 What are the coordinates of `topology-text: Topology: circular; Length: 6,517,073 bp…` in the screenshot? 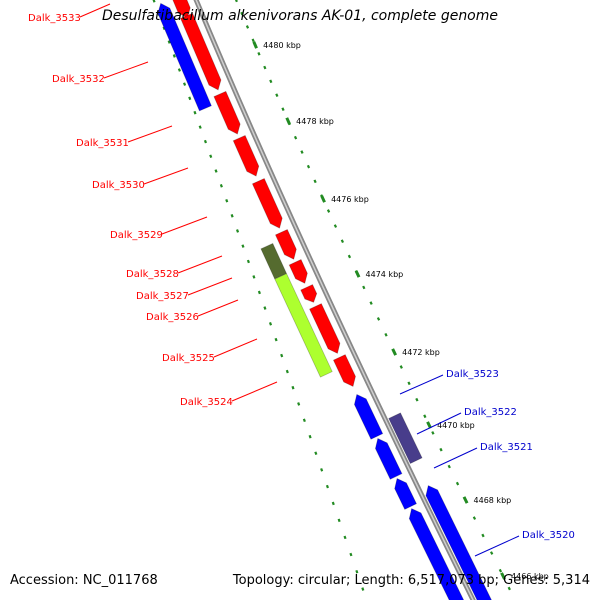 It's located at (411, 580).